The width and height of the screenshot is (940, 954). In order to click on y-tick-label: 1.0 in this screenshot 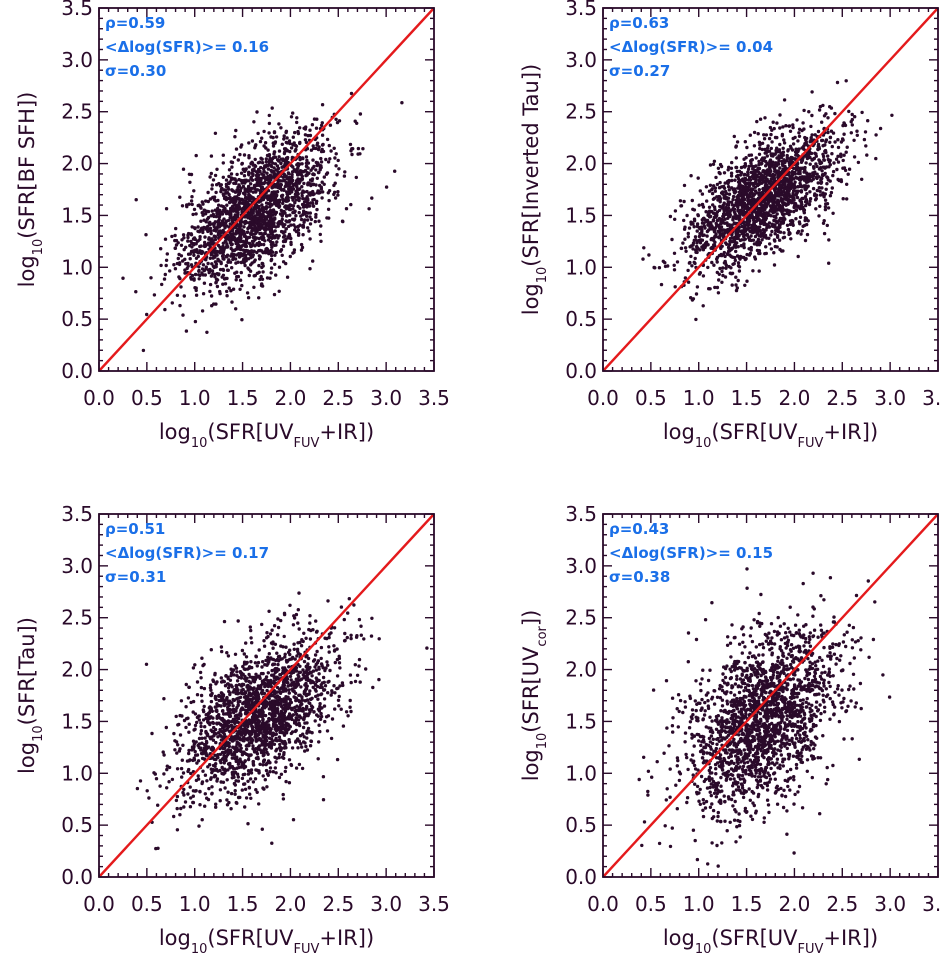, I will do `click(77, 267)`.